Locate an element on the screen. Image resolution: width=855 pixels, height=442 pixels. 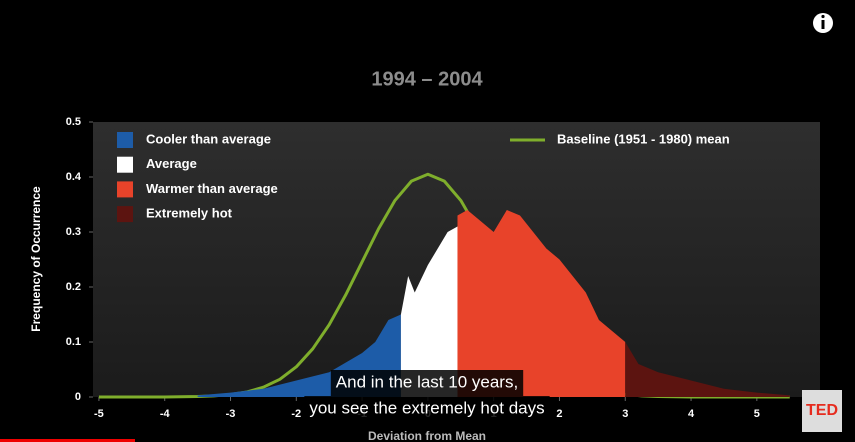
logo-box is located at coordinates (822, 411).